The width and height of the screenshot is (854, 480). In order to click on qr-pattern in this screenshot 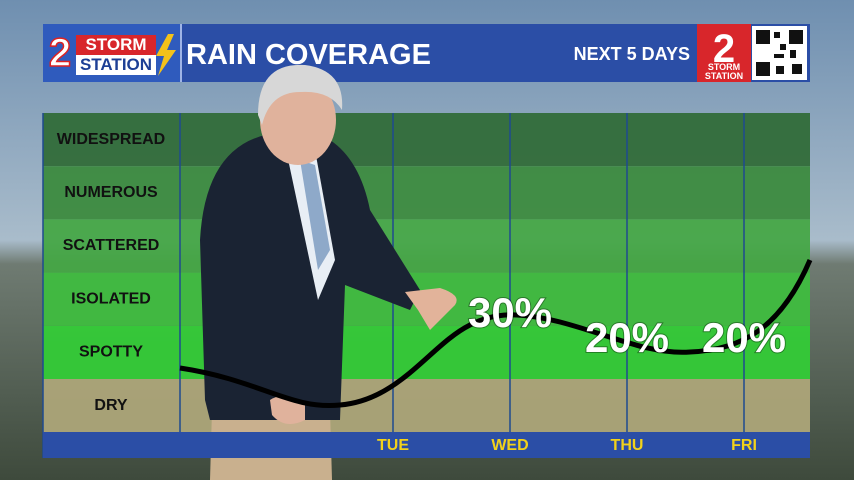, I will do `click(779, 53)`.